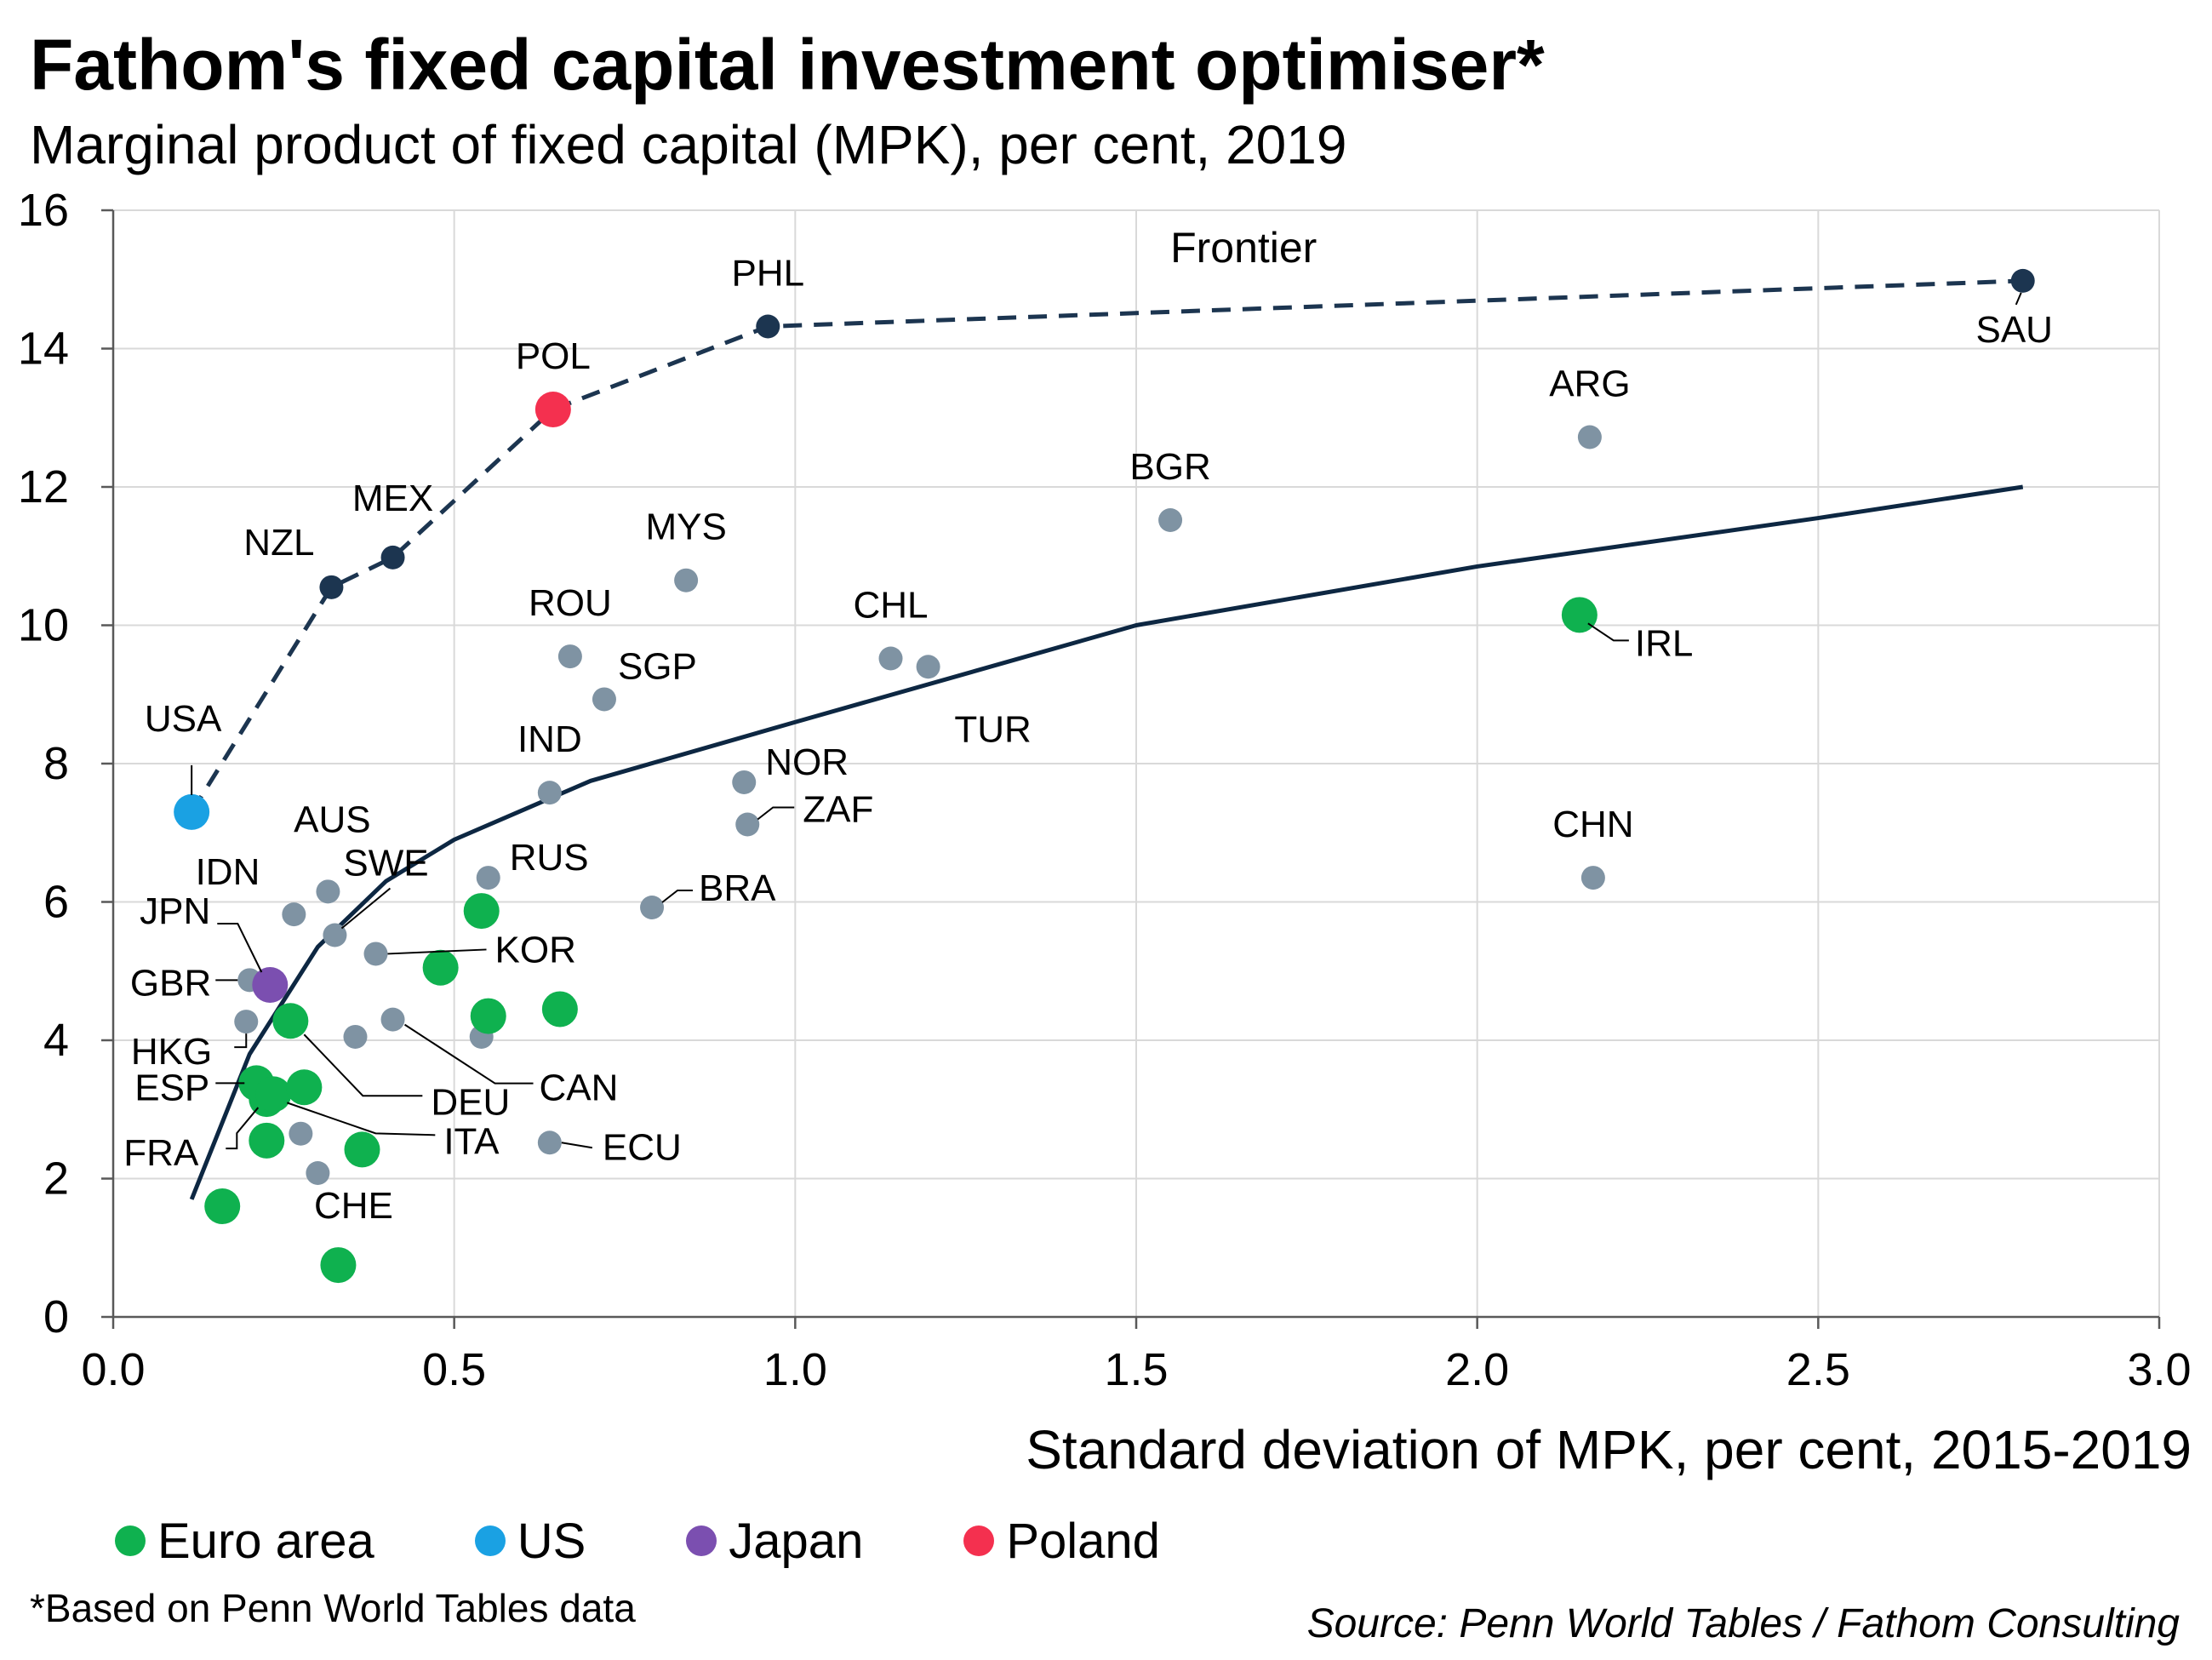  I want to click on point-ind, so click(549, 793).